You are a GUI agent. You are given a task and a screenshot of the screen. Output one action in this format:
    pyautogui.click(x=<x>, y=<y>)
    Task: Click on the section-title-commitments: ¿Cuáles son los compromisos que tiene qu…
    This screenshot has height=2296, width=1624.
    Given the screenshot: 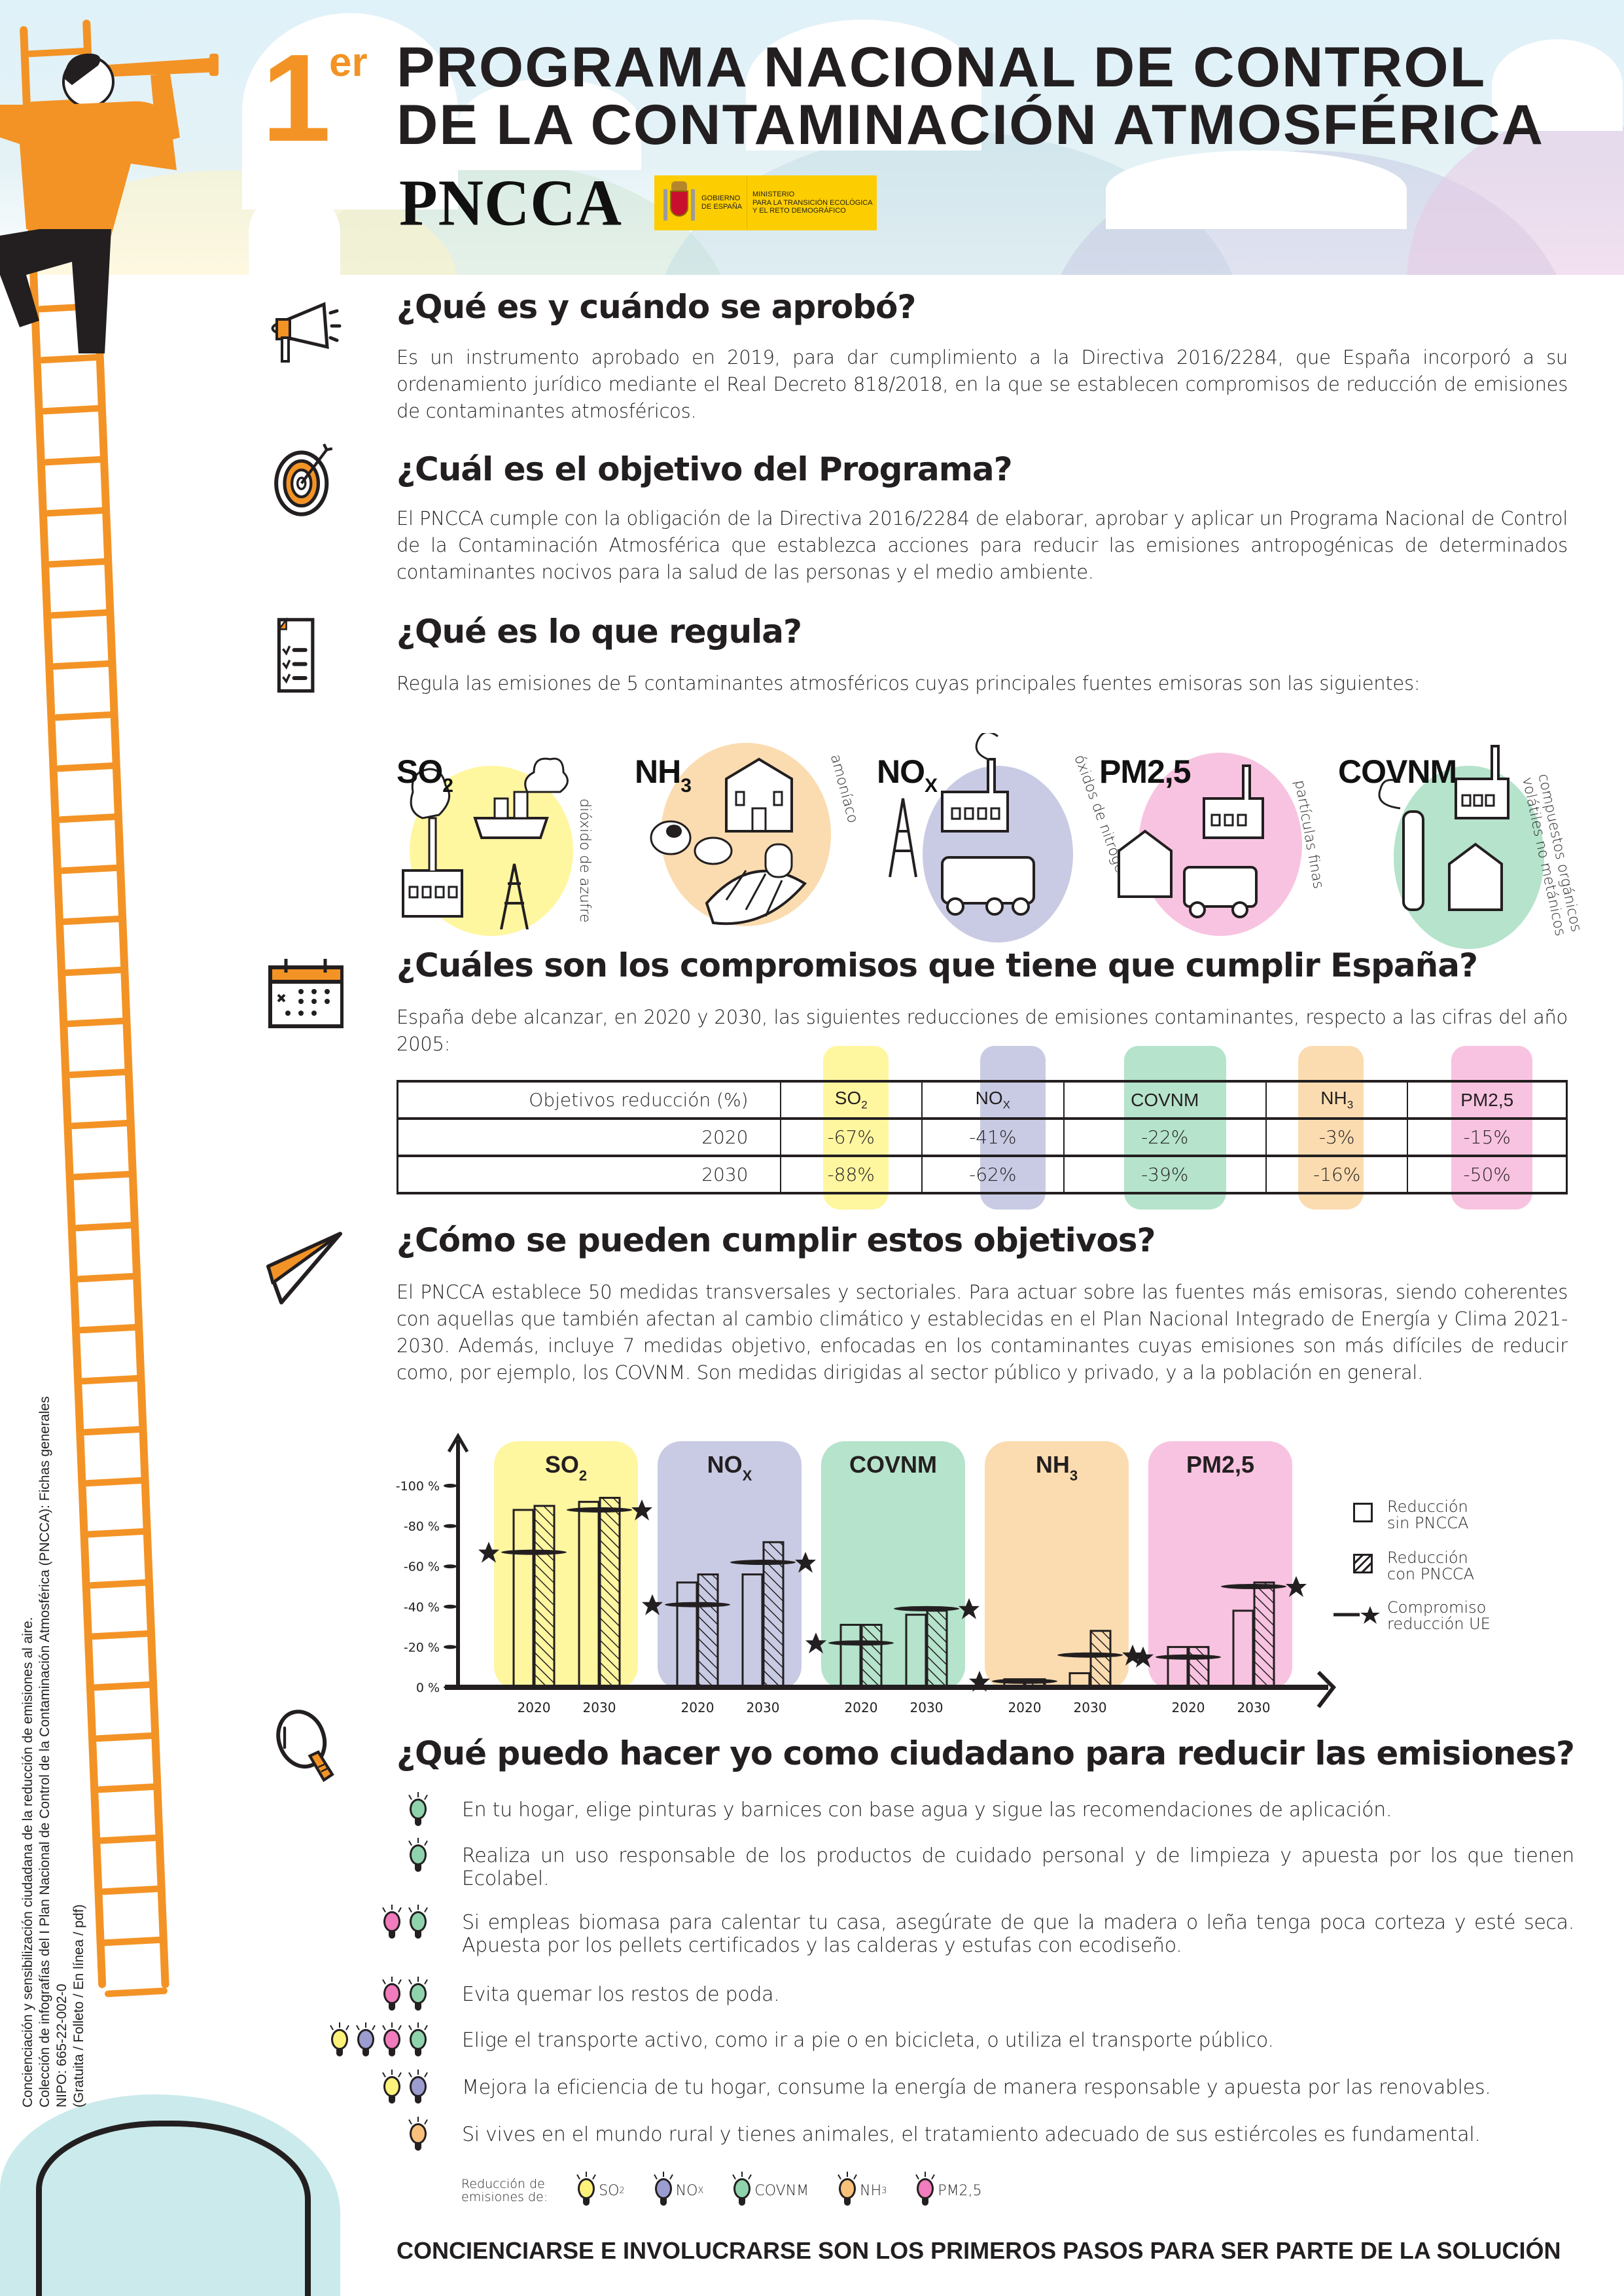 What is the action you would take?
    pyautogui.click(x=937, y=965)
    